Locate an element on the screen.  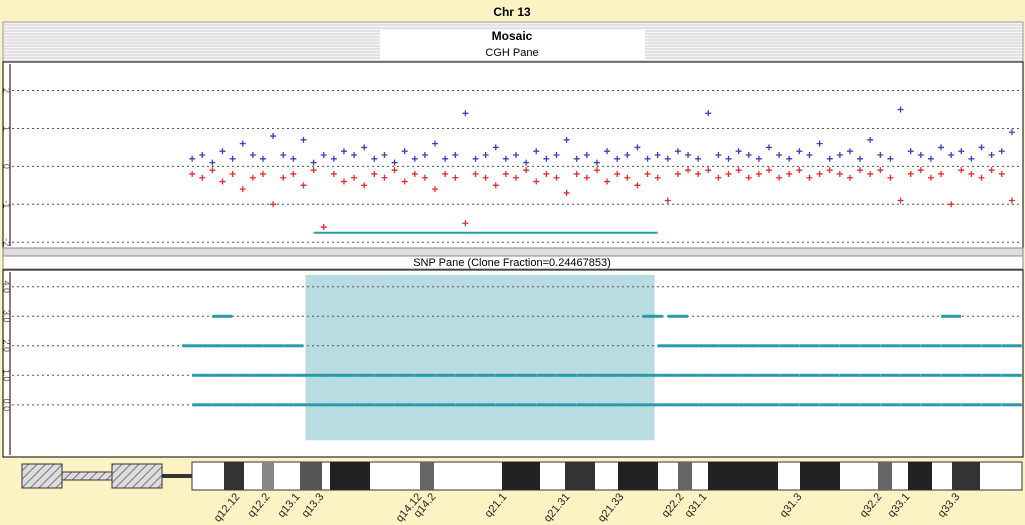
y-tick-label: 0.0 is located at coordinates (7, 405).